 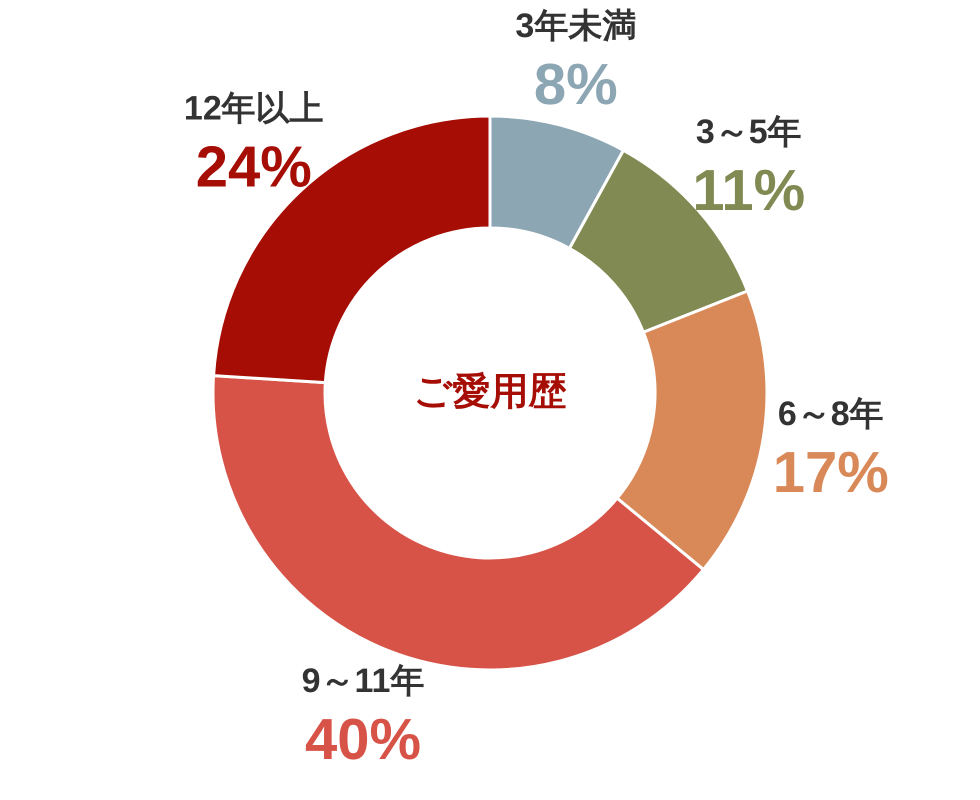 What do you see at coordinates (254, 109) in the screenshot?
I see `slice-label: 12年以上` at bounding box center [254, 109].